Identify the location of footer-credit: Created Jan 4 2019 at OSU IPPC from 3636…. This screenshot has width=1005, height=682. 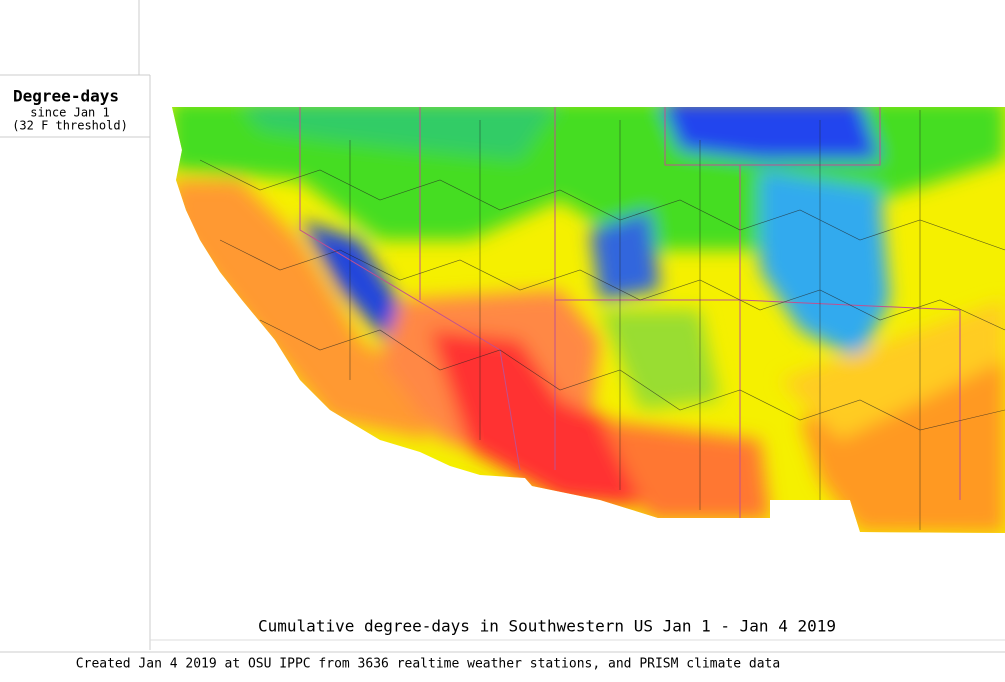
(428, 664).